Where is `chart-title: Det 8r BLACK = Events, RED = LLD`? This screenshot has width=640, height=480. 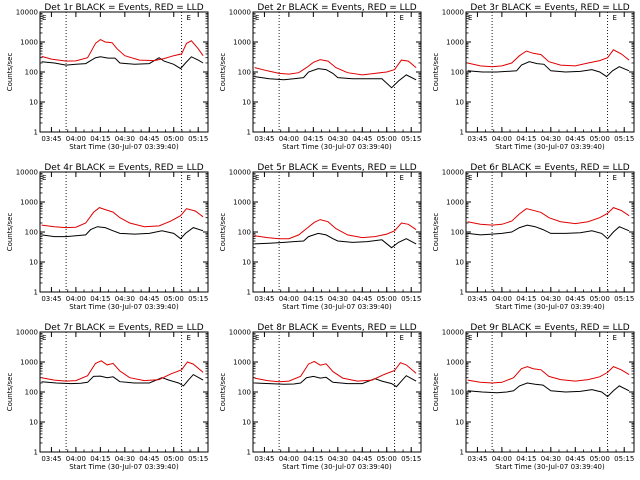
chart-title: Det 8r BLACK = Events, RED = LLD is located at coordinates (336, 328).